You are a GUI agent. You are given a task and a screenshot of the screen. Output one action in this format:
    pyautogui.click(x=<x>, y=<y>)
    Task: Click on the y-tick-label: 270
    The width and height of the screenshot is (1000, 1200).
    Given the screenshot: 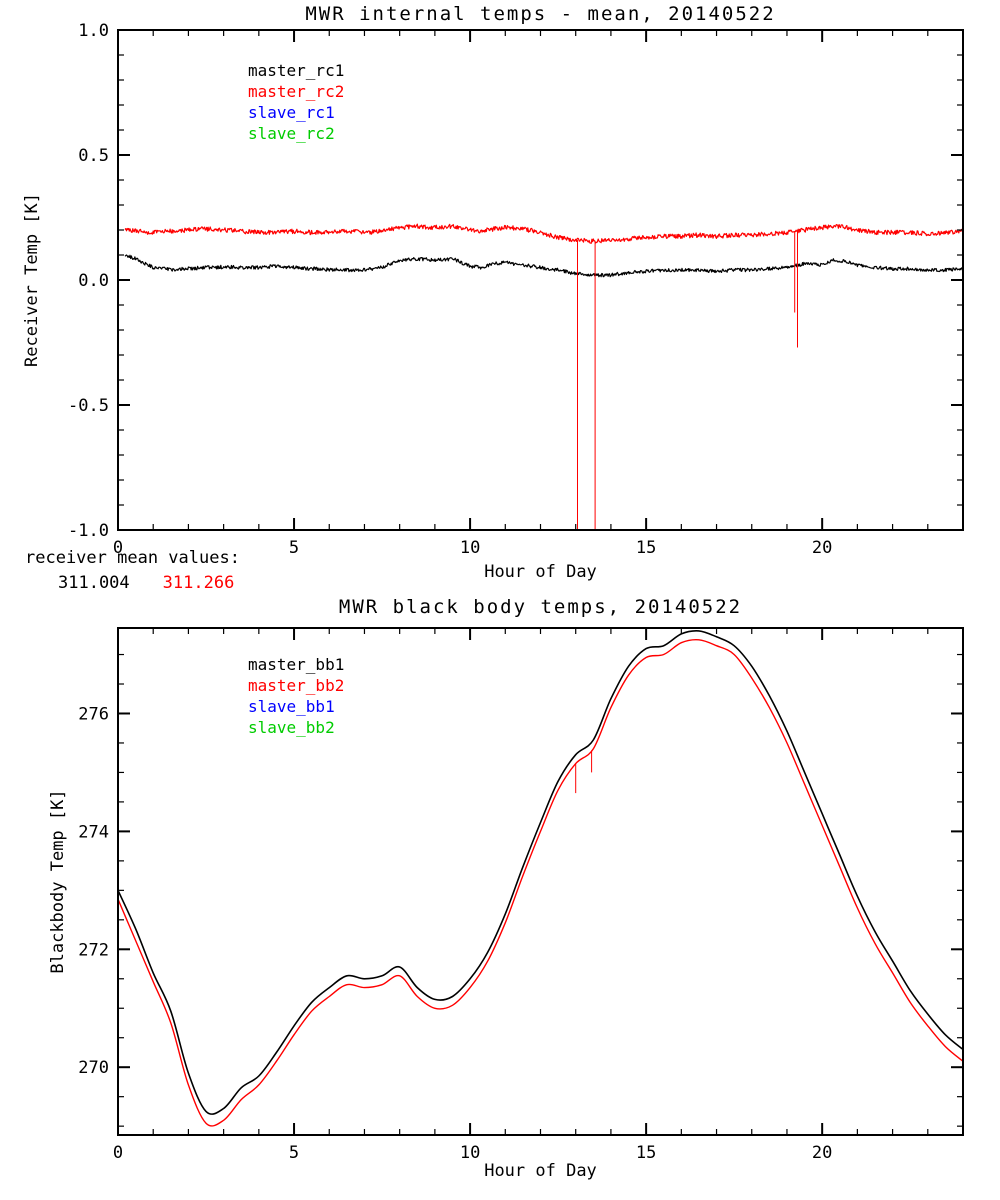 What is the action you would take?
    pyautogui.click(x=93, y=1068)
    